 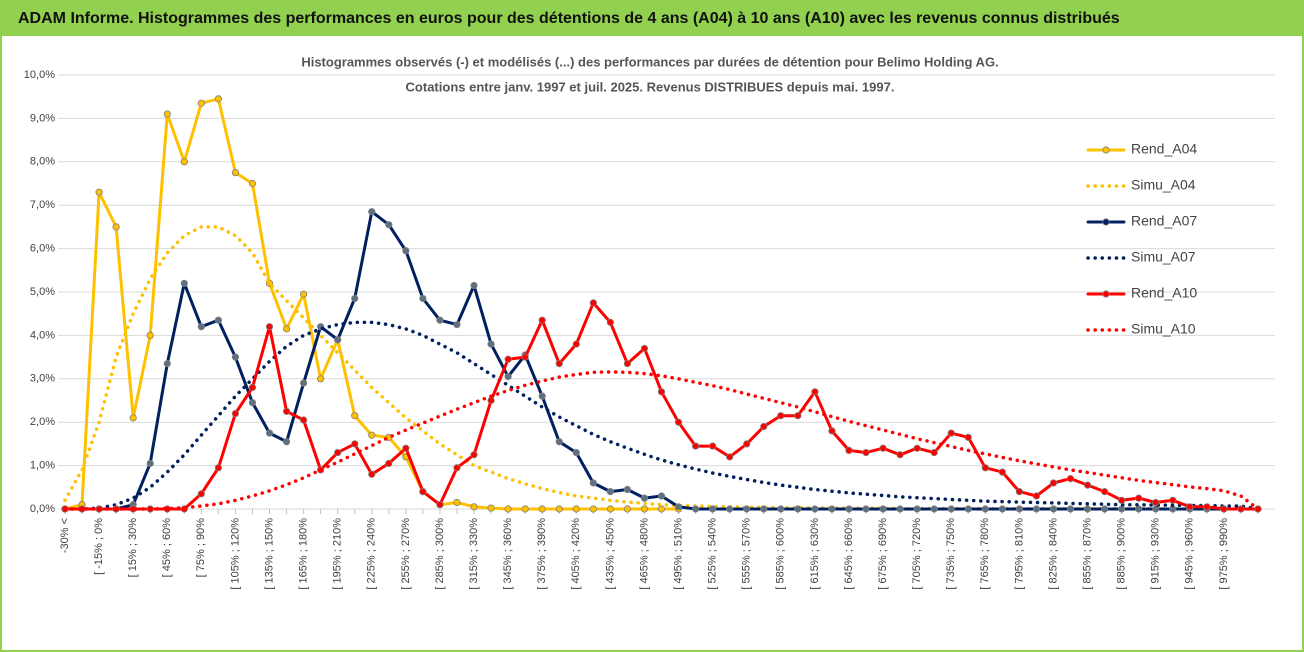 What do you see at coordinates (42, 162) in the screenshot?
I see `y-tick-label: 8,0%` at bounding box center [42, 162].